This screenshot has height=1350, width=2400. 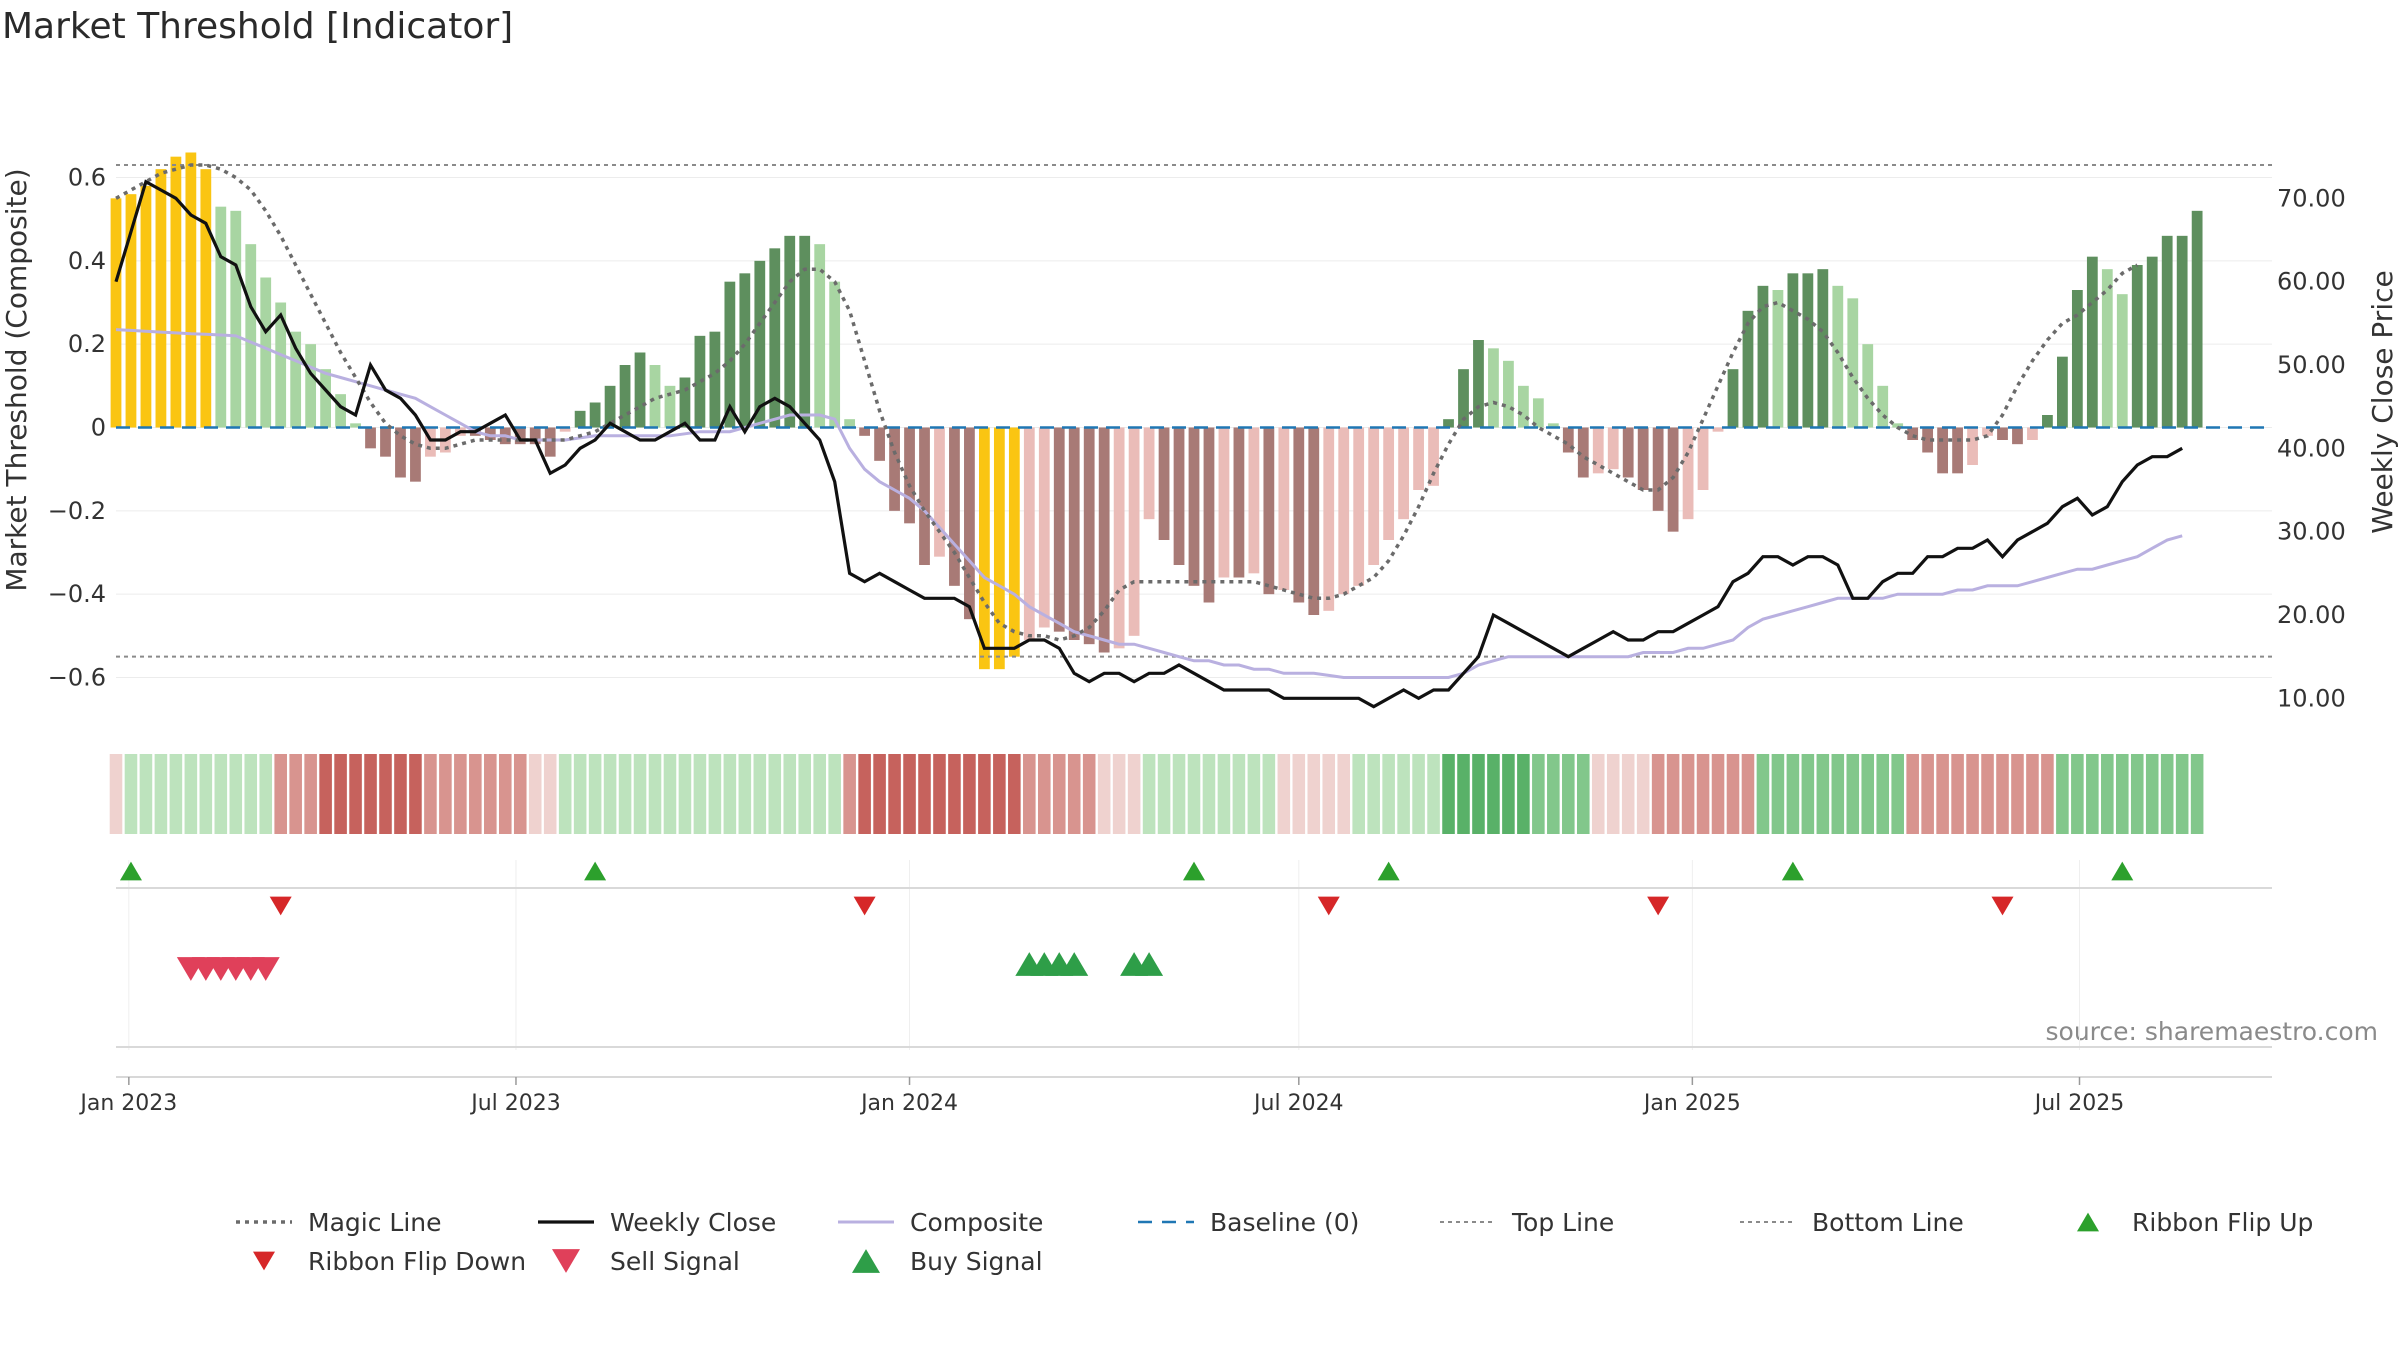 What do you see at coordinates (1691, 1103) in the screenshot?
I see `x-tick-label: Jan 2025` at bounding box center [1691, 1103].